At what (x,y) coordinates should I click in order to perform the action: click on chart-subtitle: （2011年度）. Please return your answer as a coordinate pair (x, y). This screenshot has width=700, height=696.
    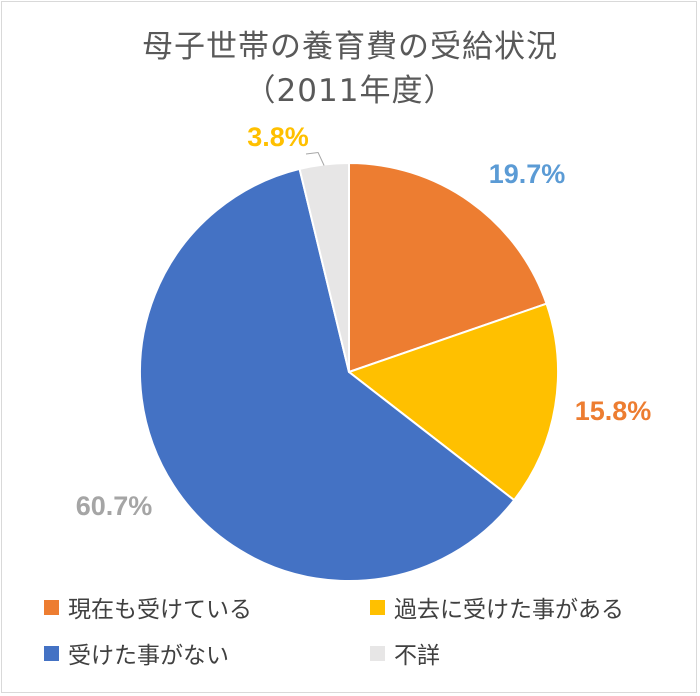
    Looking at the image, I should click on (350, 91).